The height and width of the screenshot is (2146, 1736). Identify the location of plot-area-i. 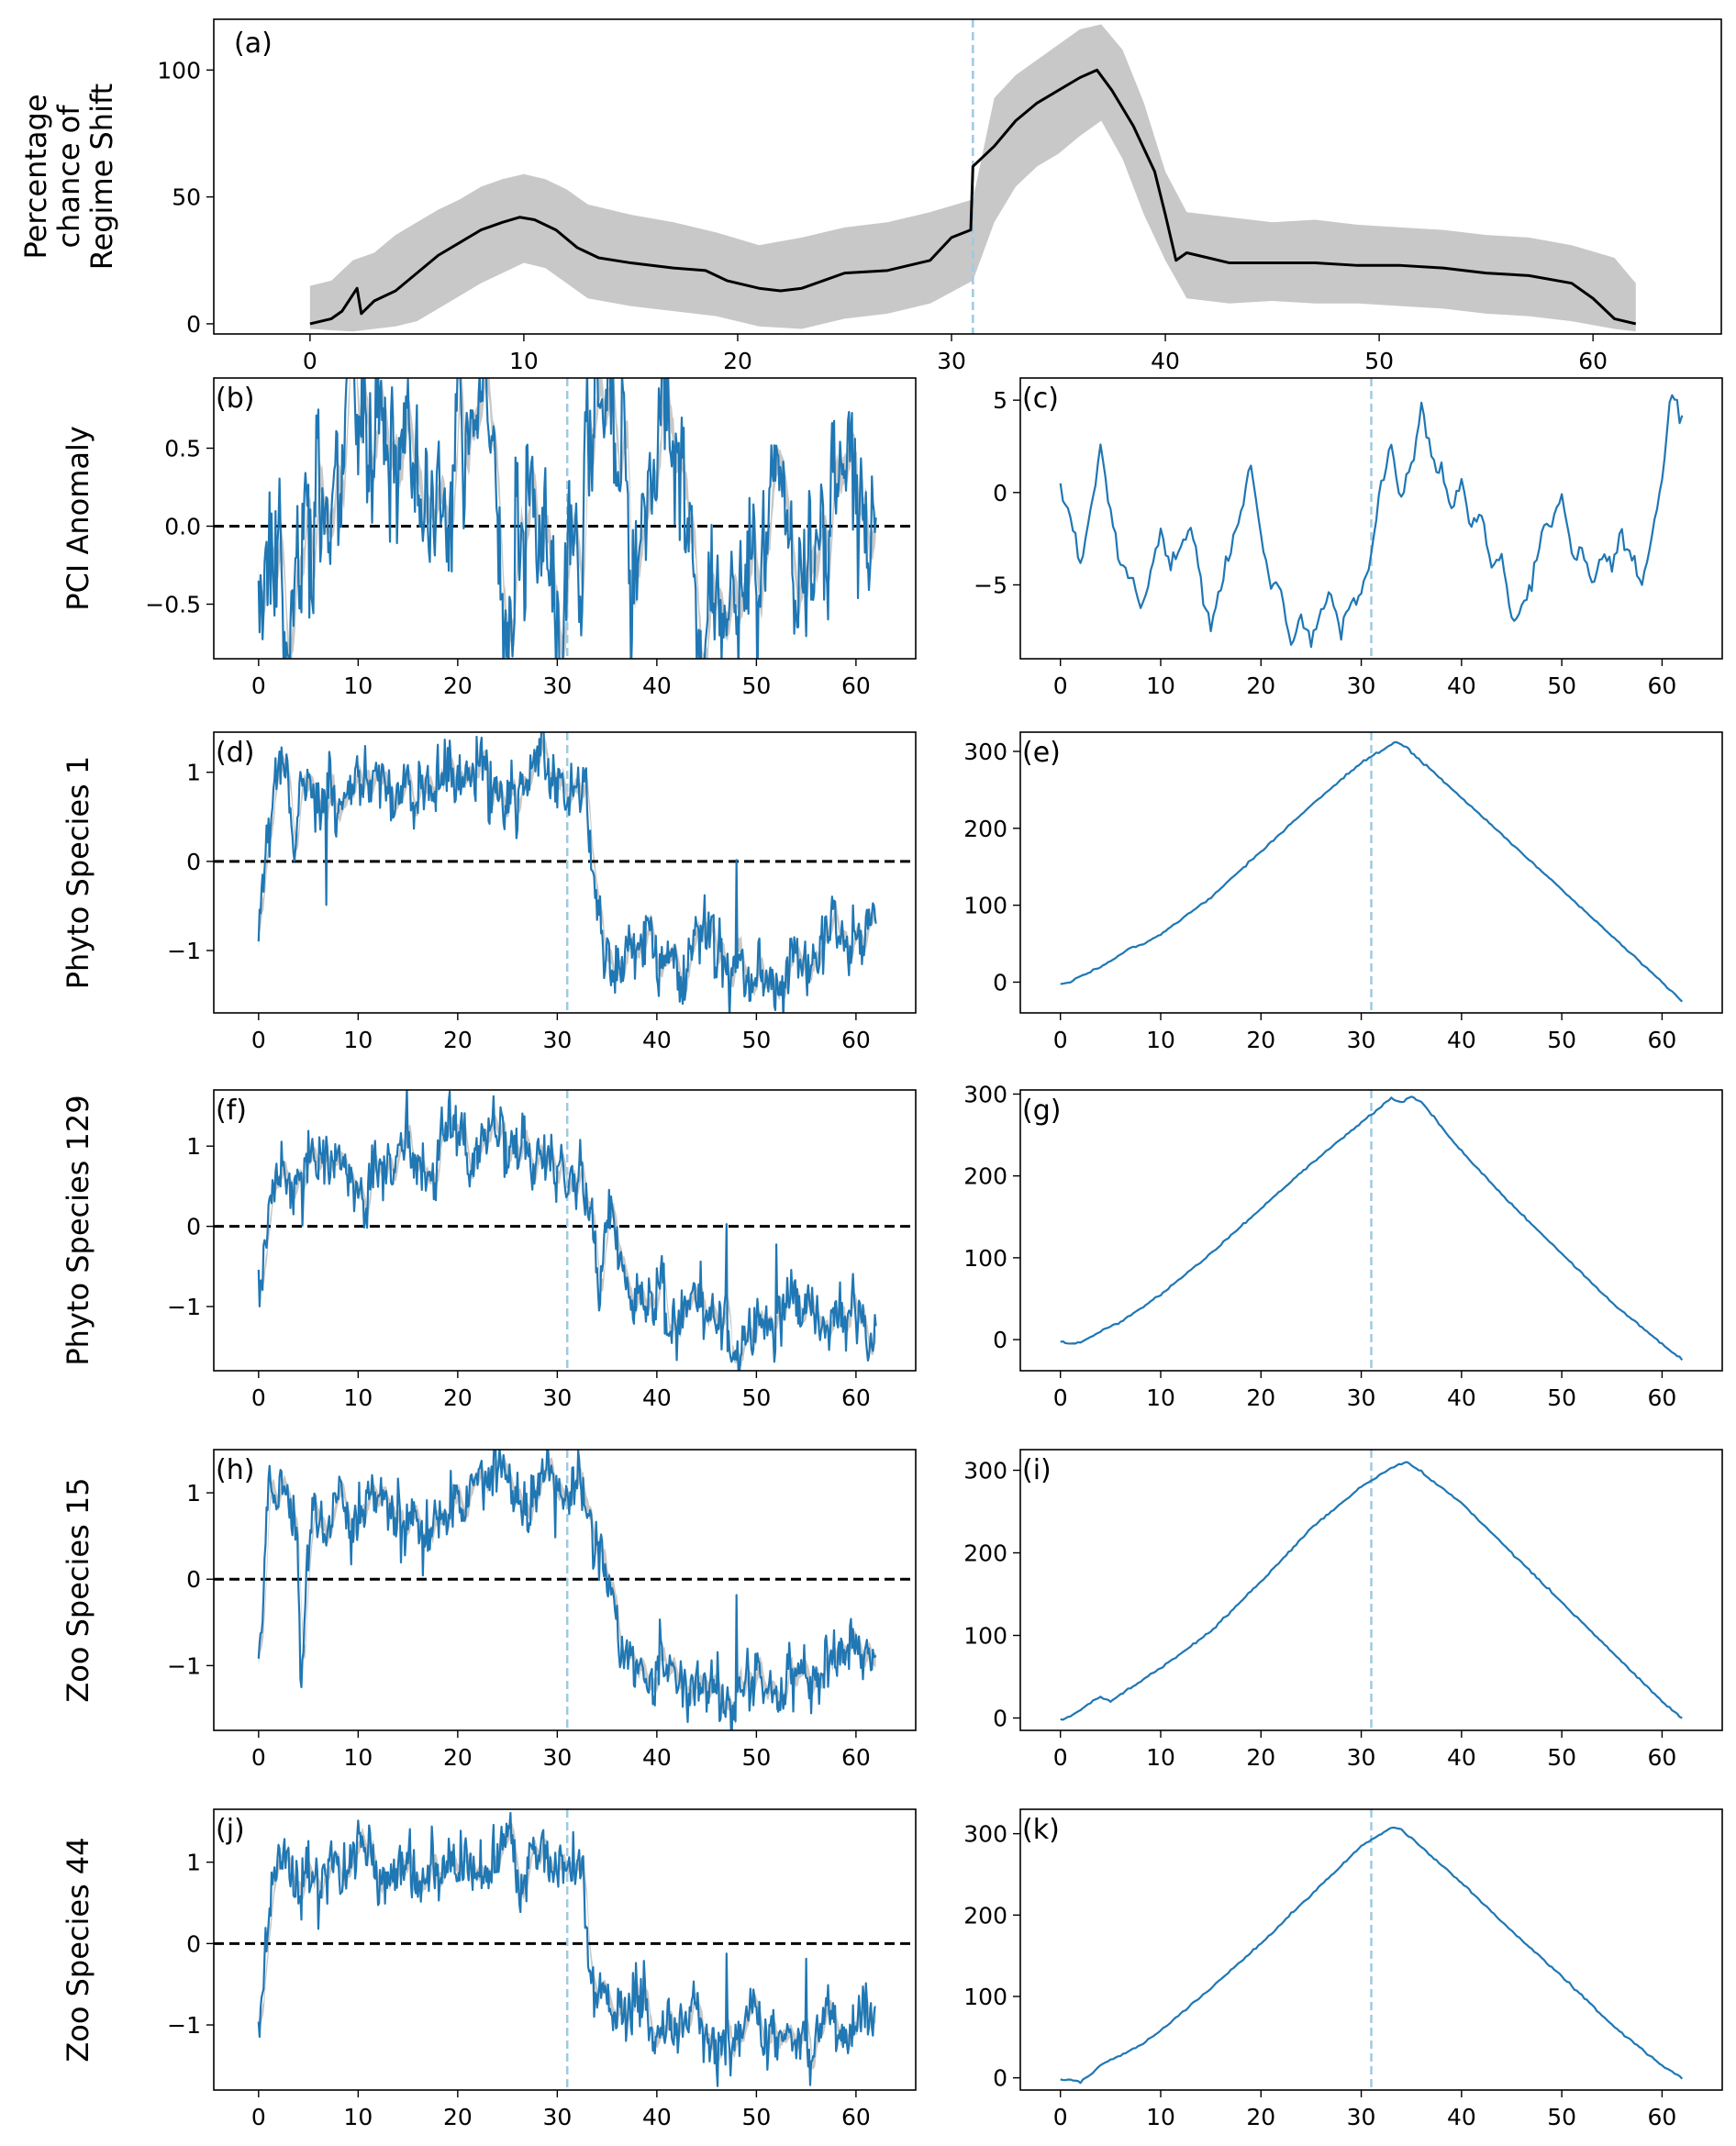
(1372, 1590).